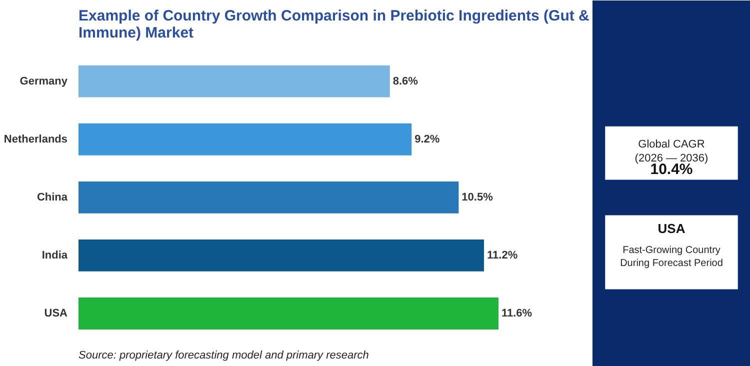 This screenshot has width=750, height=366. I want to click on text: USA, so click(672, 228).